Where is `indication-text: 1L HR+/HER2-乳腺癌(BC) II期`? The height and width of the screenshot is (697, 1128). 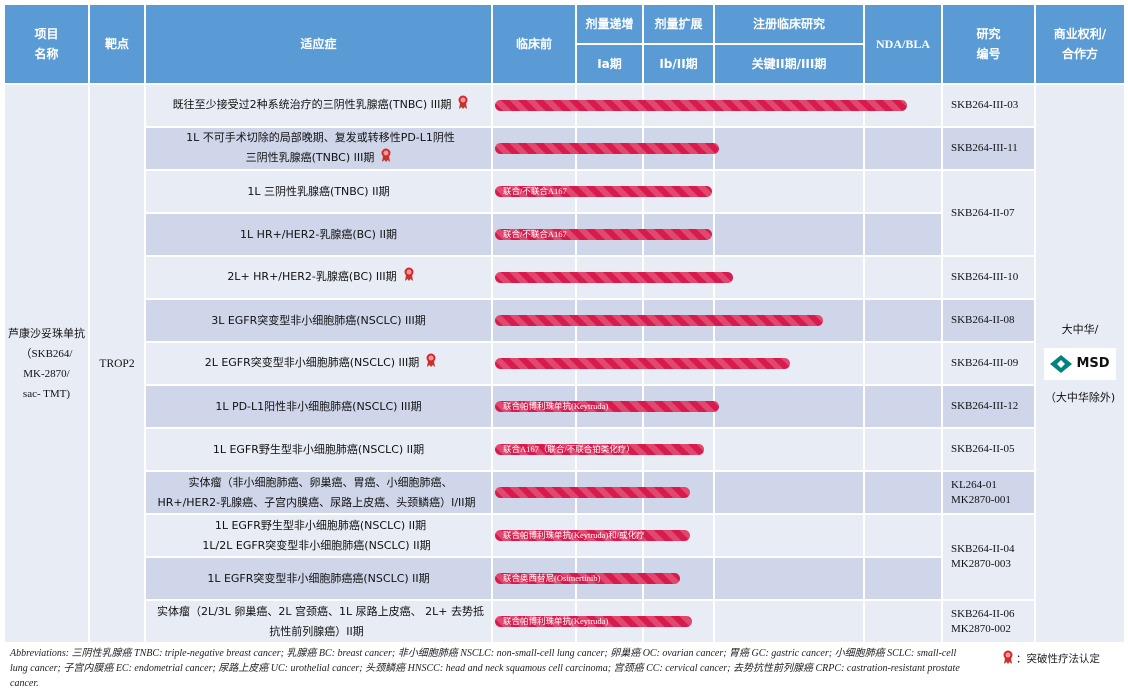 indication-text: 1L HR+/HER2-乳腺癌(BC) II期 is located at coordinates (318, 234).